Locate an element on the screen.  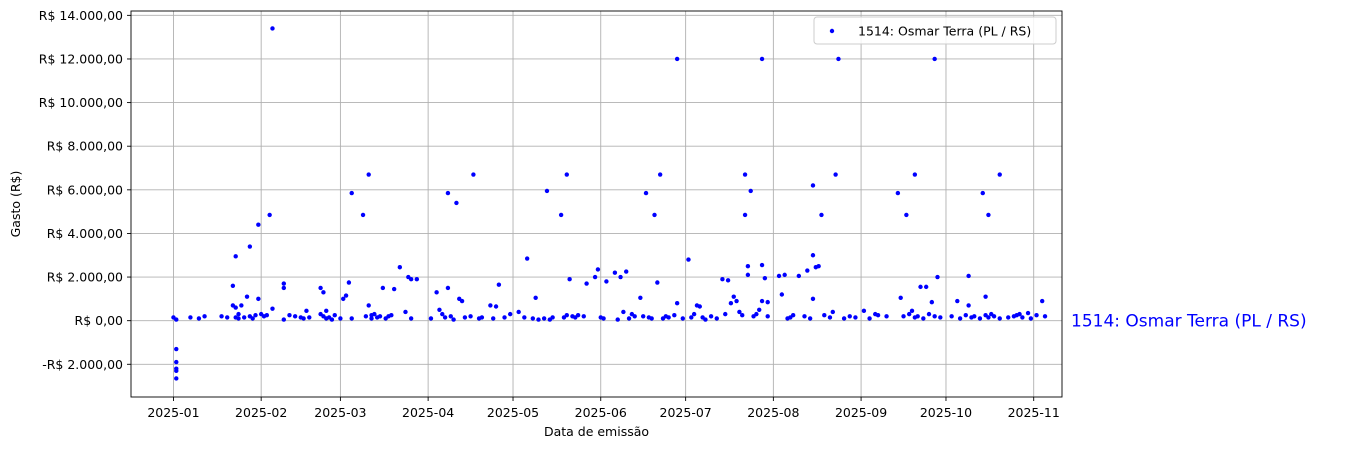
y-tick-label: R$ 10.000,00 is located at coordinates (81, 102).